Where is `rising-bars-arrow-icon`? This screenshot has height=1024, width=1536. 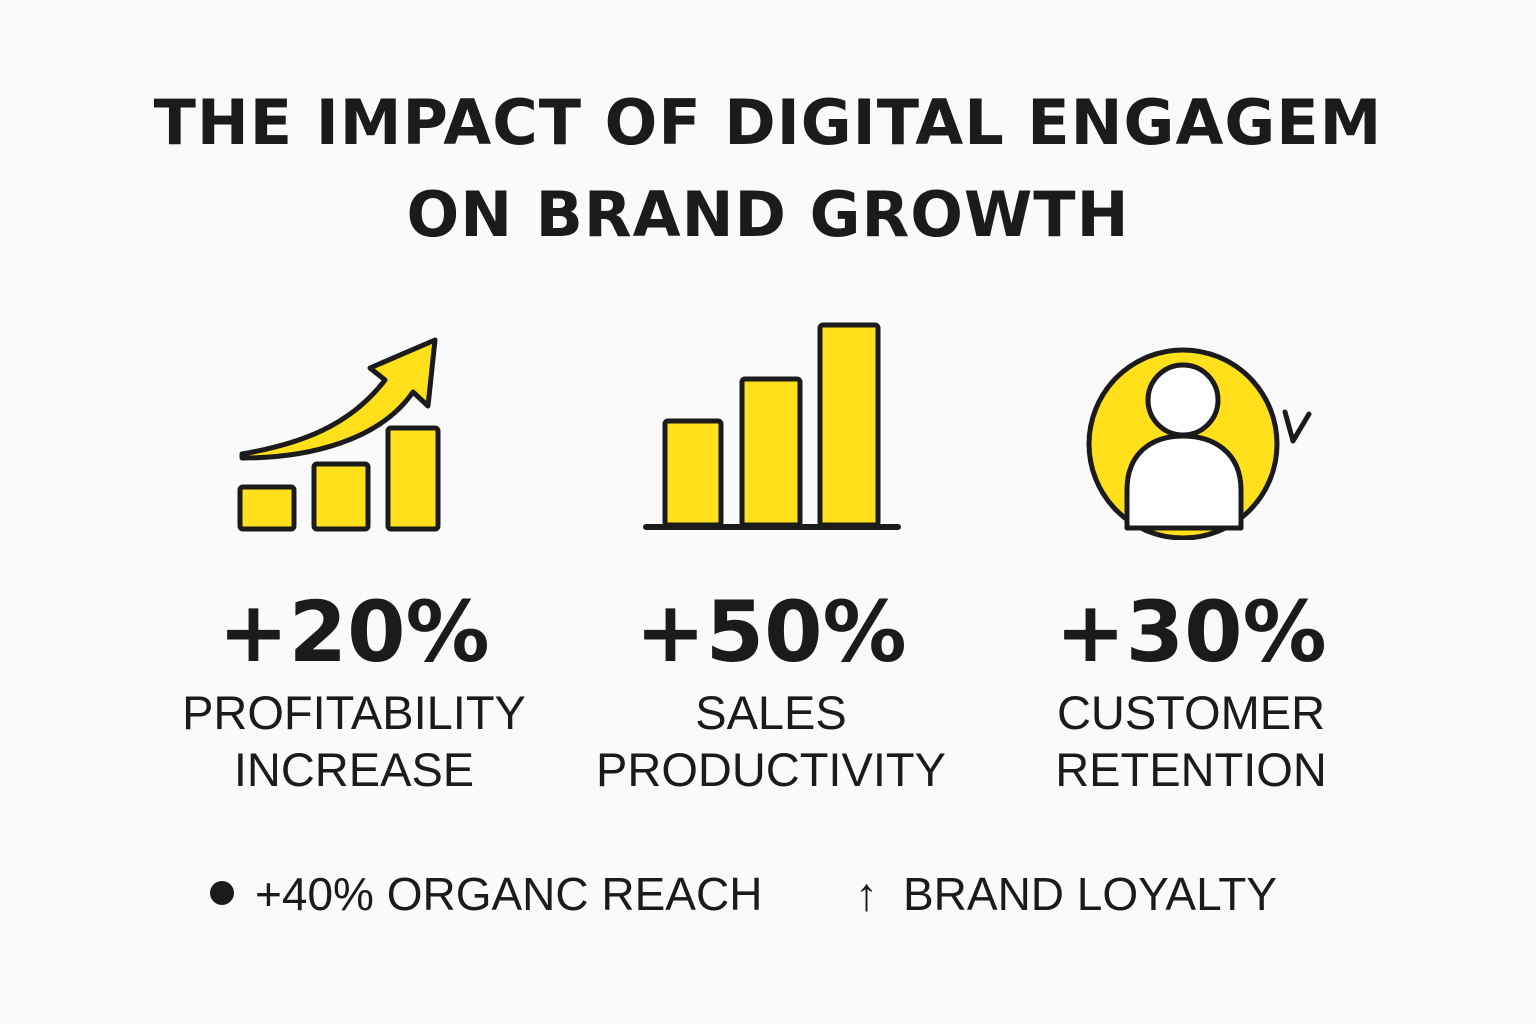
rising-bars-arrow-icon is located at coordinates (339, 434).